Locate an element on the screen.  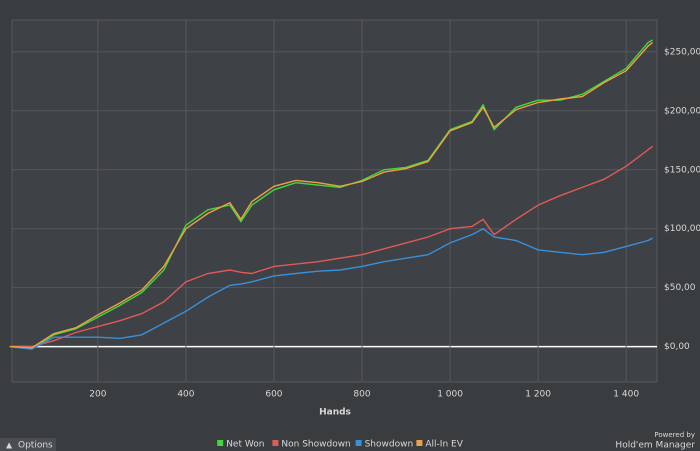
x-tick-label: 1 200 is located at coordinates (538, 395).